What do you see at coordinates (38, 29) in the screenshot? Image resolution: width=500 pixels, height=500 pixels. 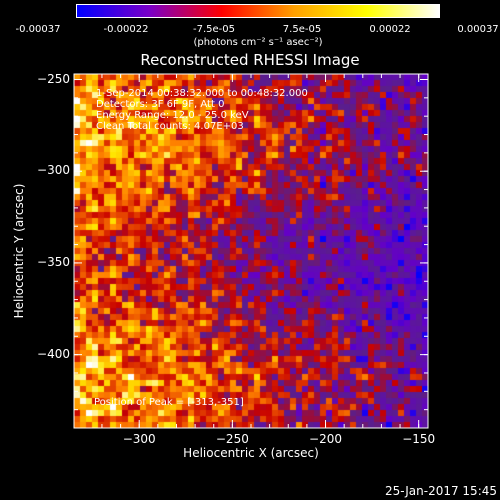 I see `colorbar-tick-label: -0.00037` at bounding box center [38, 29].